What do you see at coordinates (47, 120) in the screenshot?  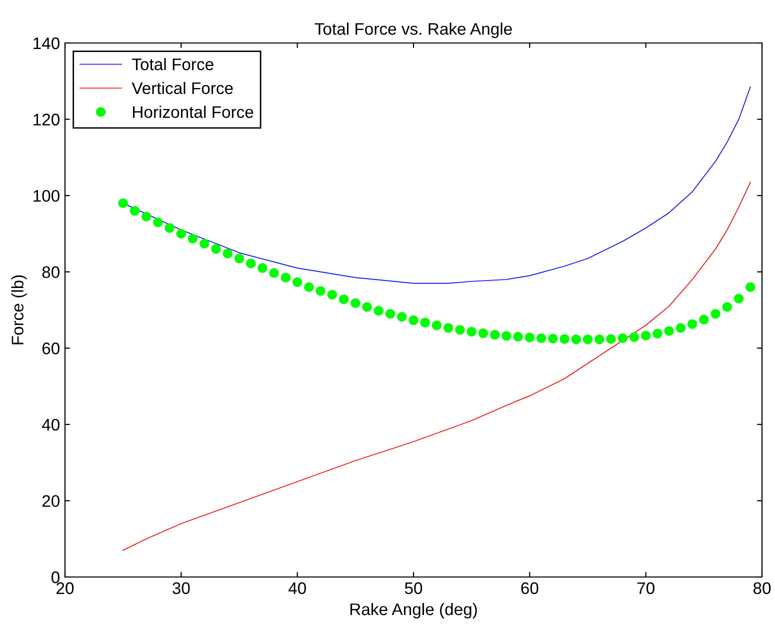 I see `y-tick-label: 120` at bounding box center [47, 120].